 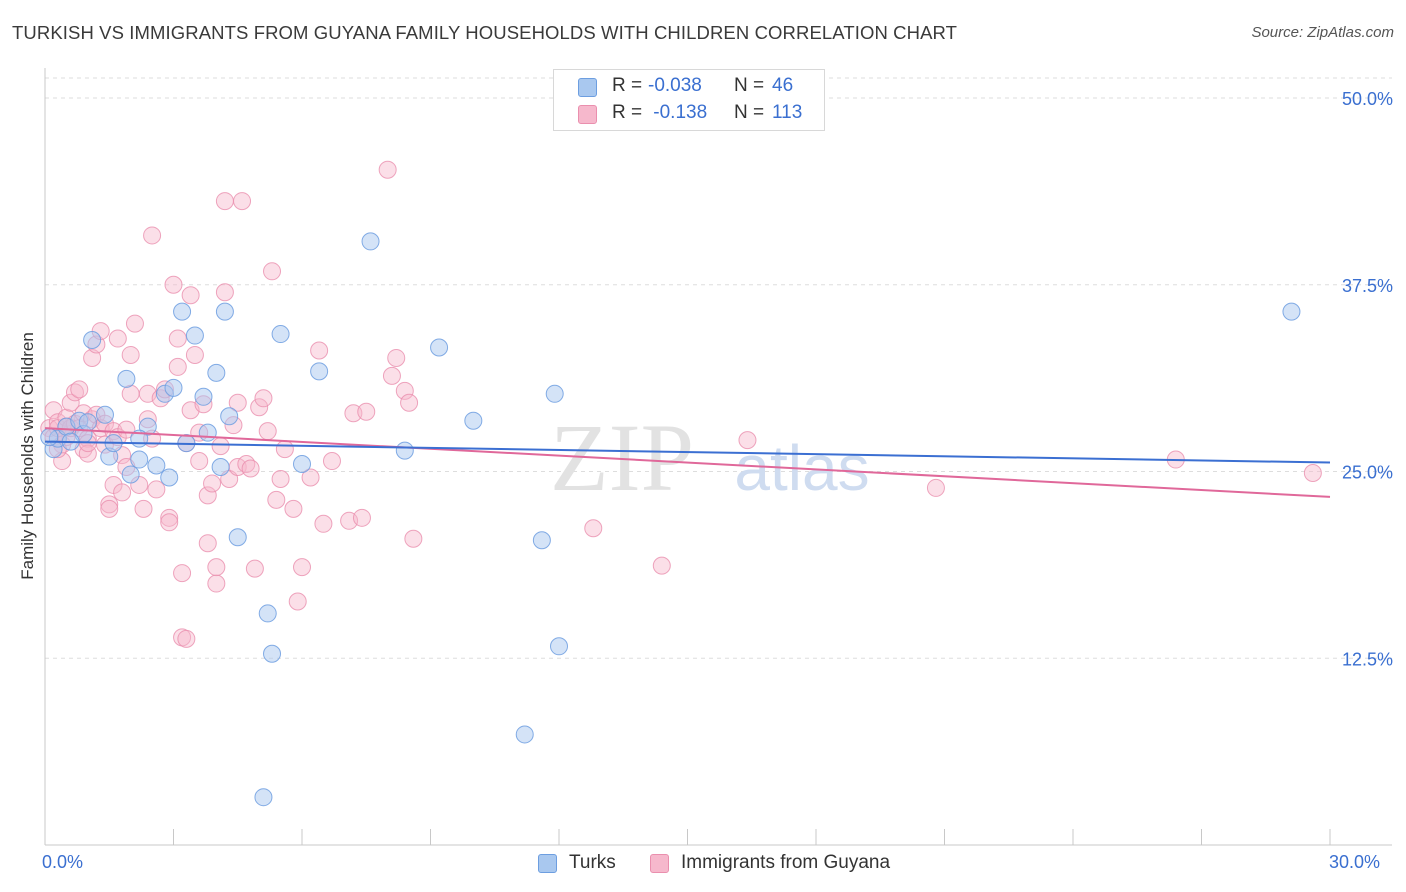 What do you see at coordinates (1367, 286) in the screenshot?
I see `y-tick-label: 37.5%` at bounding box center [1367, 286].